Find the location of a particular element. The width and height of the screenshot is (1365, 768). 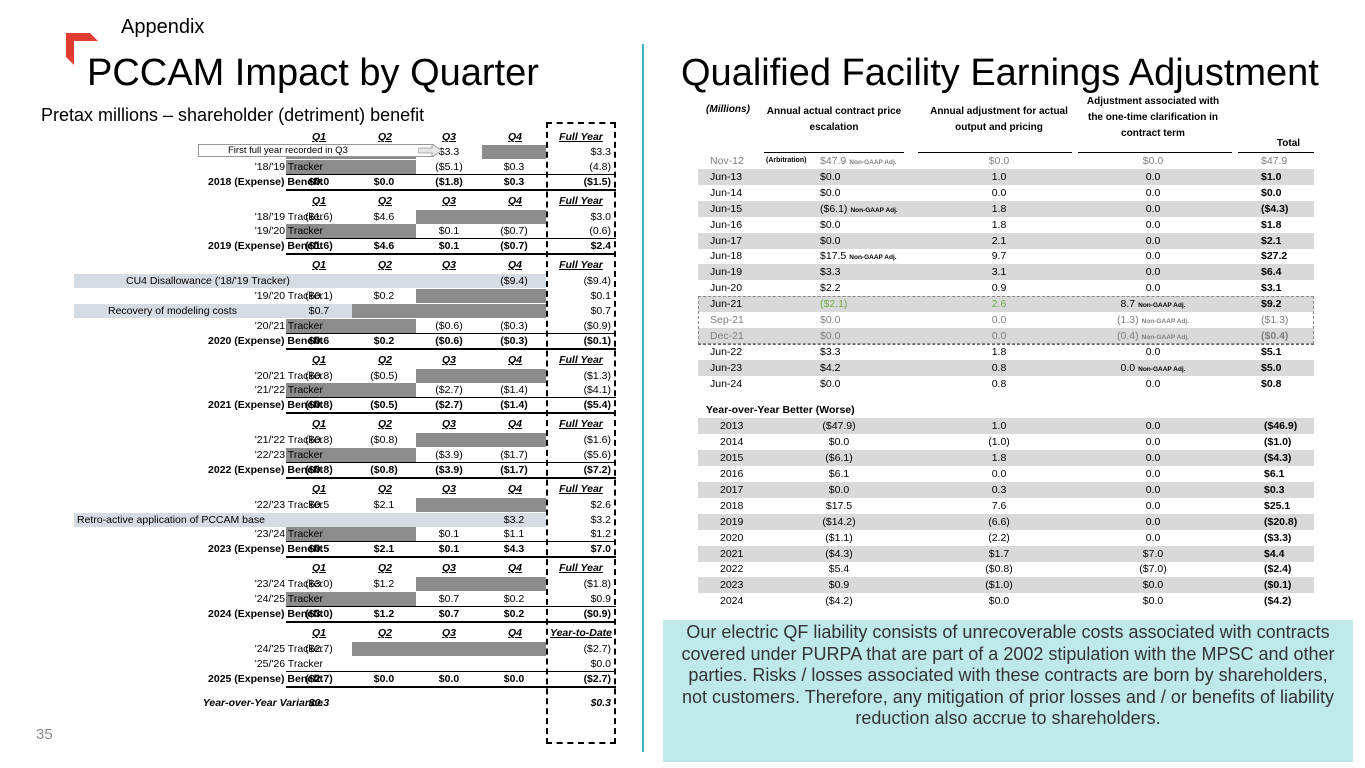

full-year-dashed-box is located at coordinates (581, 433).